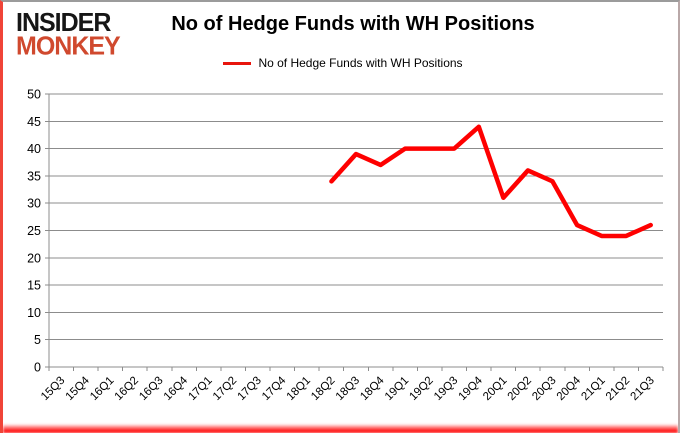 This screenshot has width=680, height=433. What do you see at coordinates (37, 340) in the screenshot?
I see `y-tick-label: 5` at bounding box center [37, 340].